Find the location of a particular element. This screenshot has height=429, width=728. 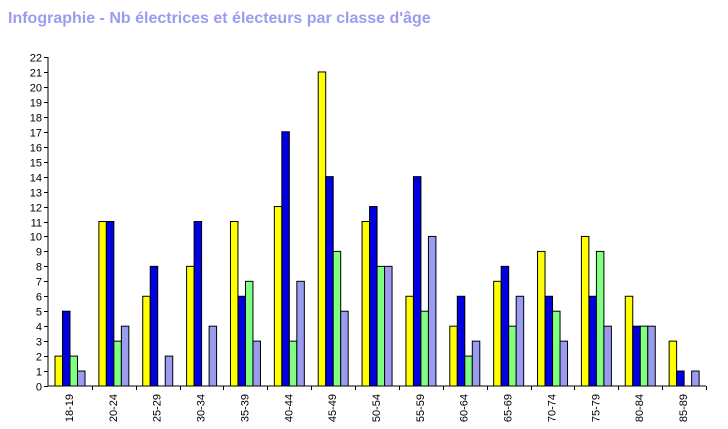

y-tick-label: 5 is located at coordinates (39, 313).